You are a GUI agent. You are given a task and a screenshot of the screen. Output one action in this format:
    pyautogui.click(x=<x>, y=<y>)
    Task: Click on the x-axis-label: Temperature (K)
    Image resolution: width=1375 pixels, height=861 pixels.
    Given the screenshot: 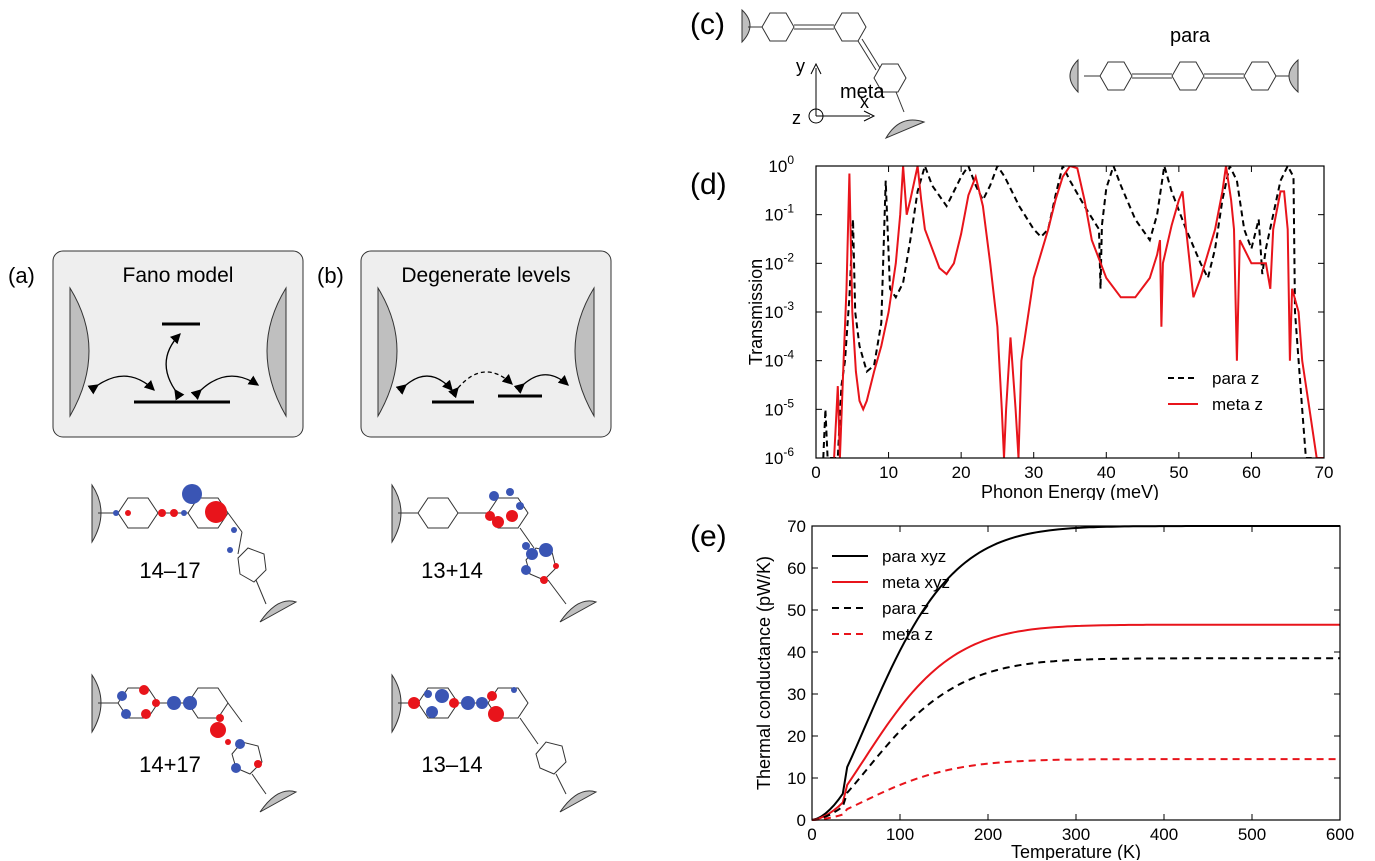 What is the action you would take?
    pyautogui.click(x=1076, y=851)
    